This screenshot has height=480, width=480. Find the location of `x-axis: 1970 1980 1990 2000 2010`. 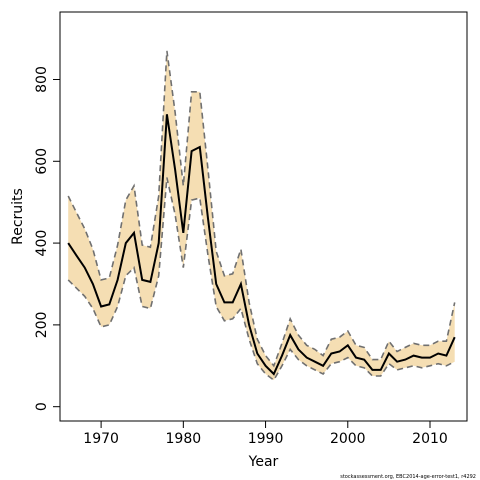

x-axis: 1970 1980 1990 2000 2010 is located at coordinates (265, 434).